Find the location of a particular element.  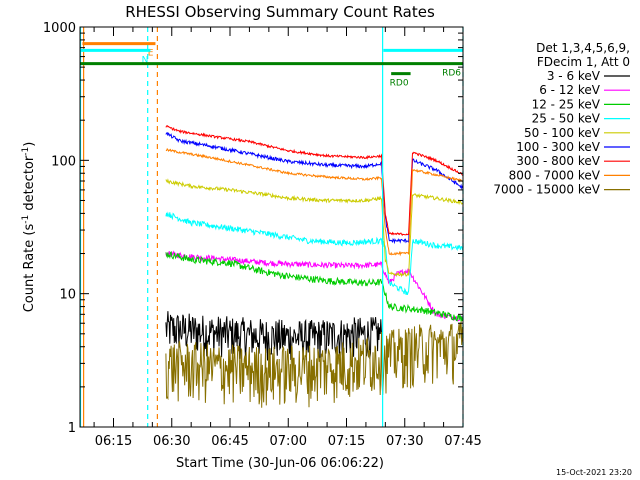

y-axis-label-sup2: -1 is located at coordinates (26, 151).